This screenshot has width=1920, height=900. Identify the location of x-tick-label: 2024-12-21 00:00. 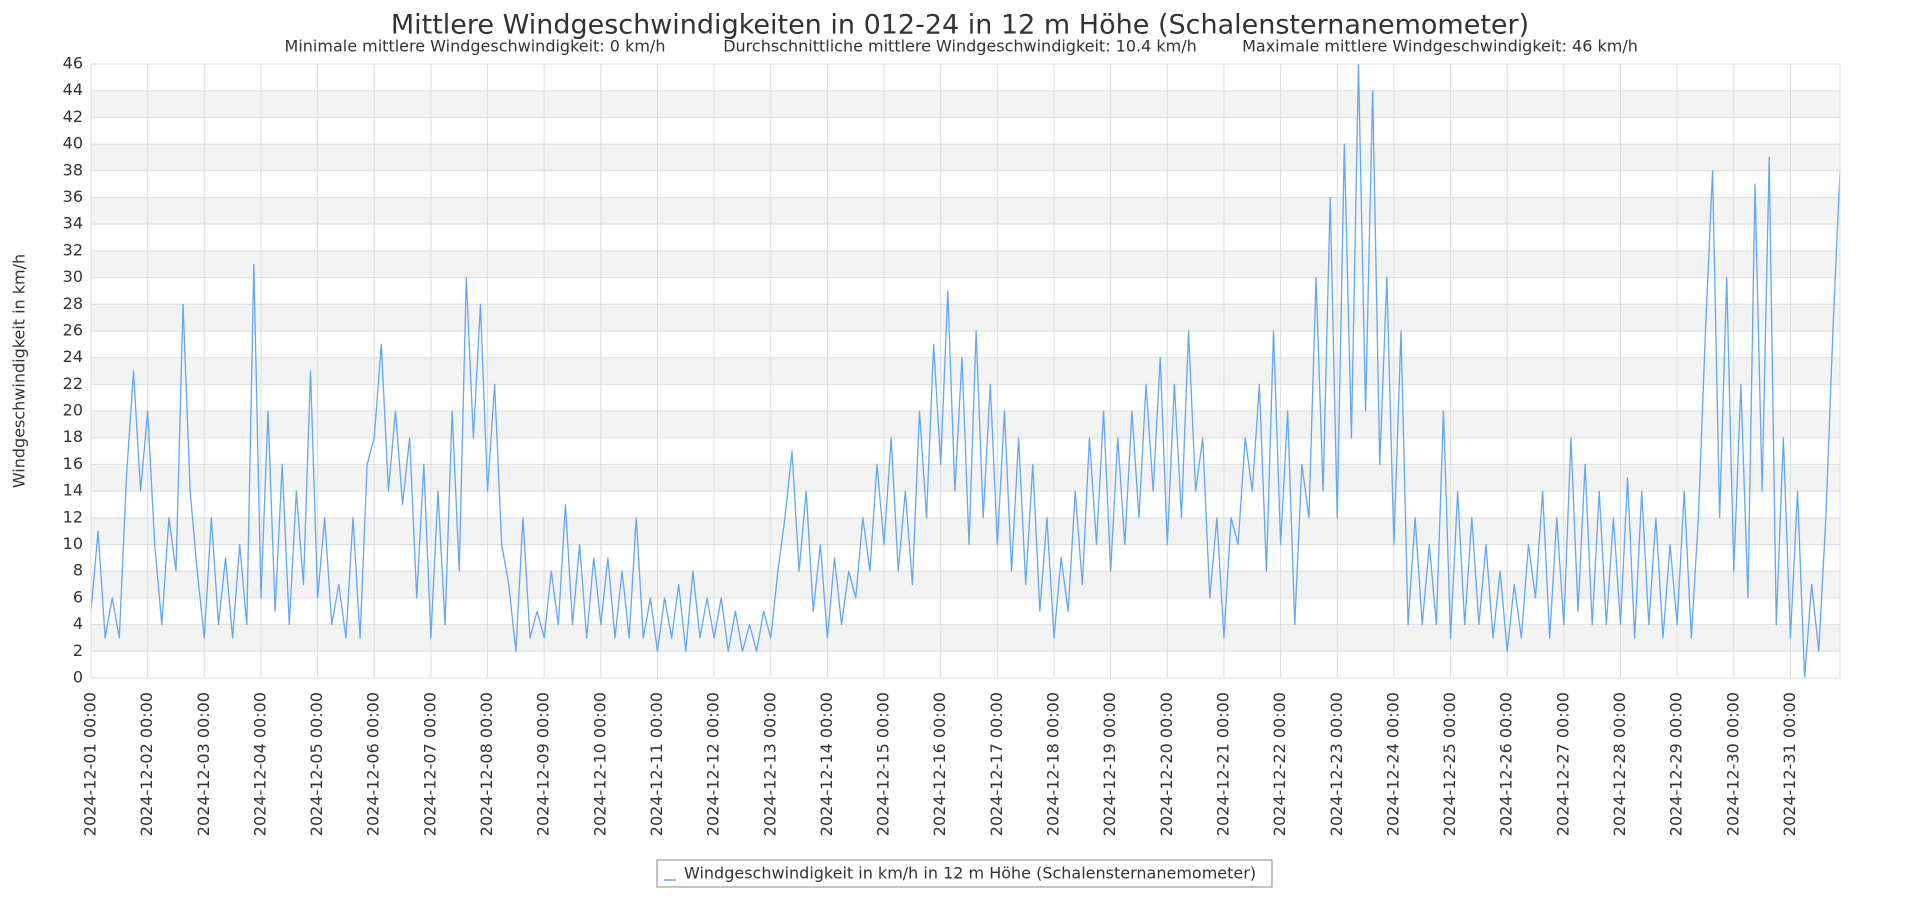
(1222, 764).